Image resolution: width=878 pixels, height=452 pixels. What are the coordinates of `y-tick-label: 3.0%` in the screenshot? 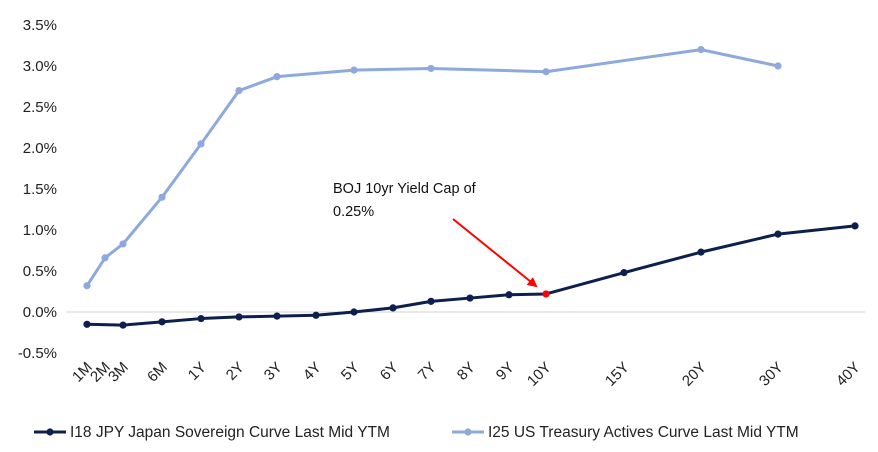 It's located at (40, 66).